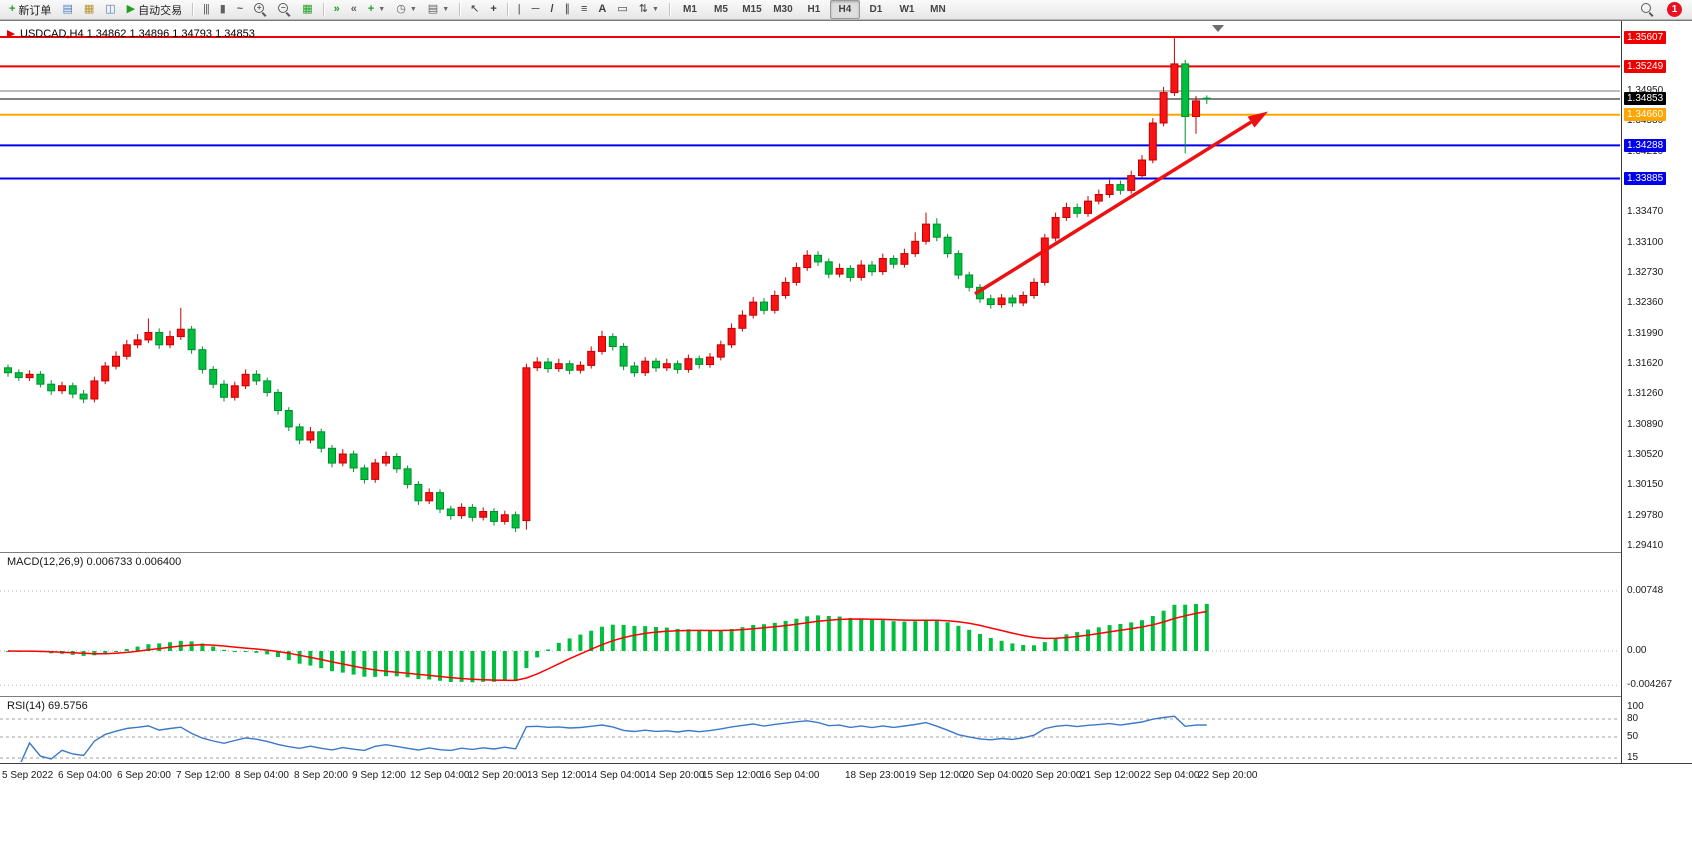  I want to click on arrow-objects-icon: ⇅, so click(643, 9).